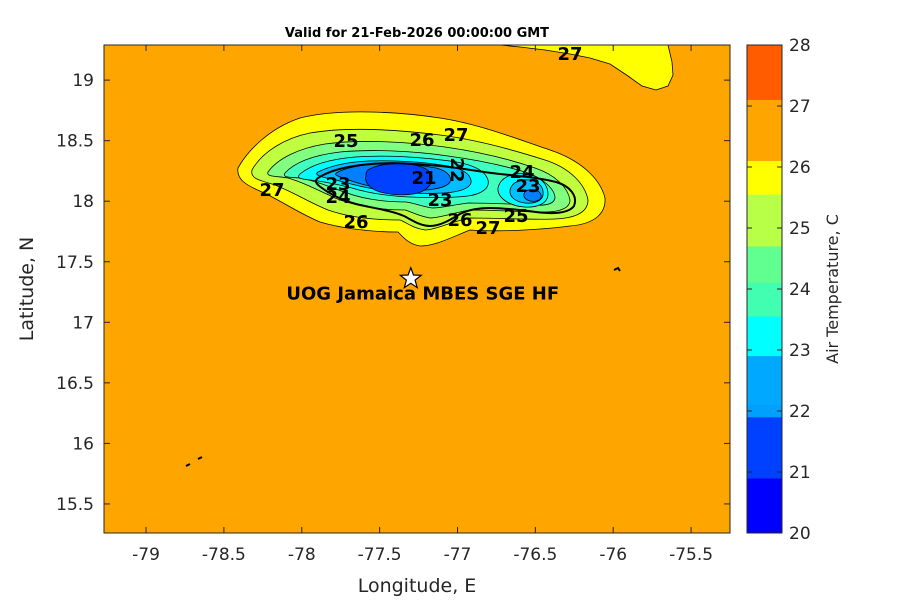  What do you see at coordinates (800, 473) in the screenshot?
I see `colorbar-tick-label: 21` at bounding box center [800, 473].